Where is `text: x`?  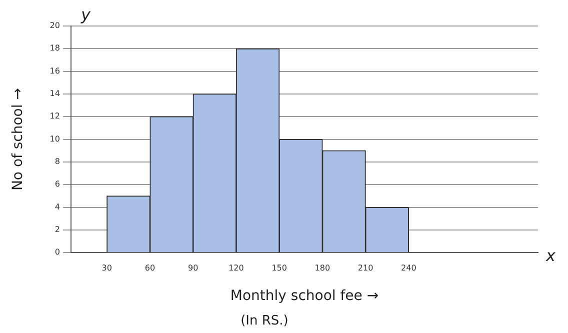 text: x is located at coordinates (550, 255).